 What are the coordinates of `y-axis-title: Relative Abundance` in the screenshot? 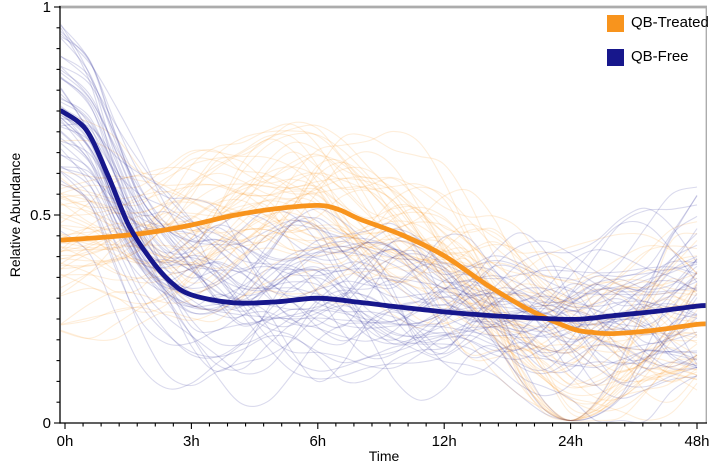 It's located at (15, 215).